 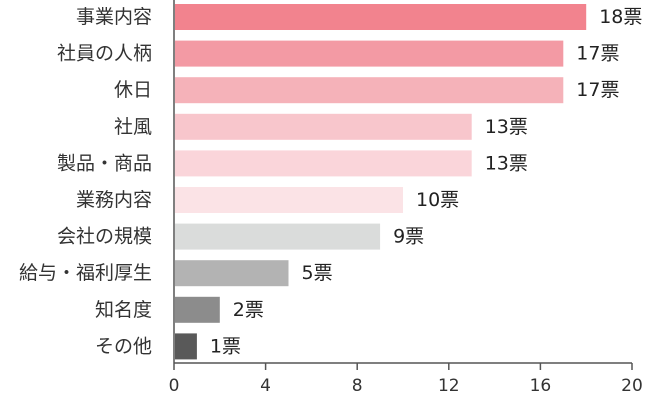 What do you see at coordinates (620, 17) in the screenshot?
I see `value-label-1: 18票` at bounding box center [620, 17].